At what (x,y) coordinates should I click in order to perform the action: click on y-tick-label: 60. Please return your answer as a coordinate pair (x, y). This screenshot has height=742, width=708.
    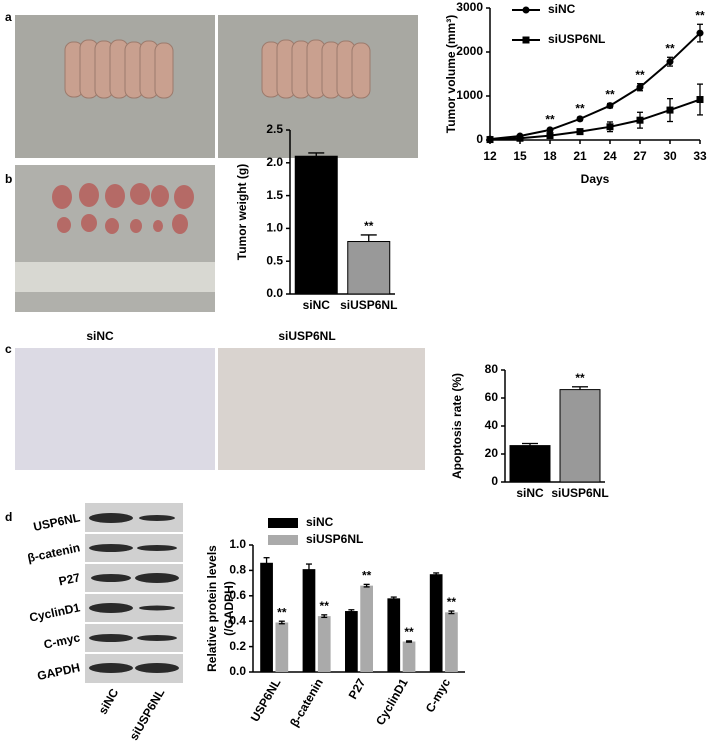
    Looking at the image, I should click on (492, 397).